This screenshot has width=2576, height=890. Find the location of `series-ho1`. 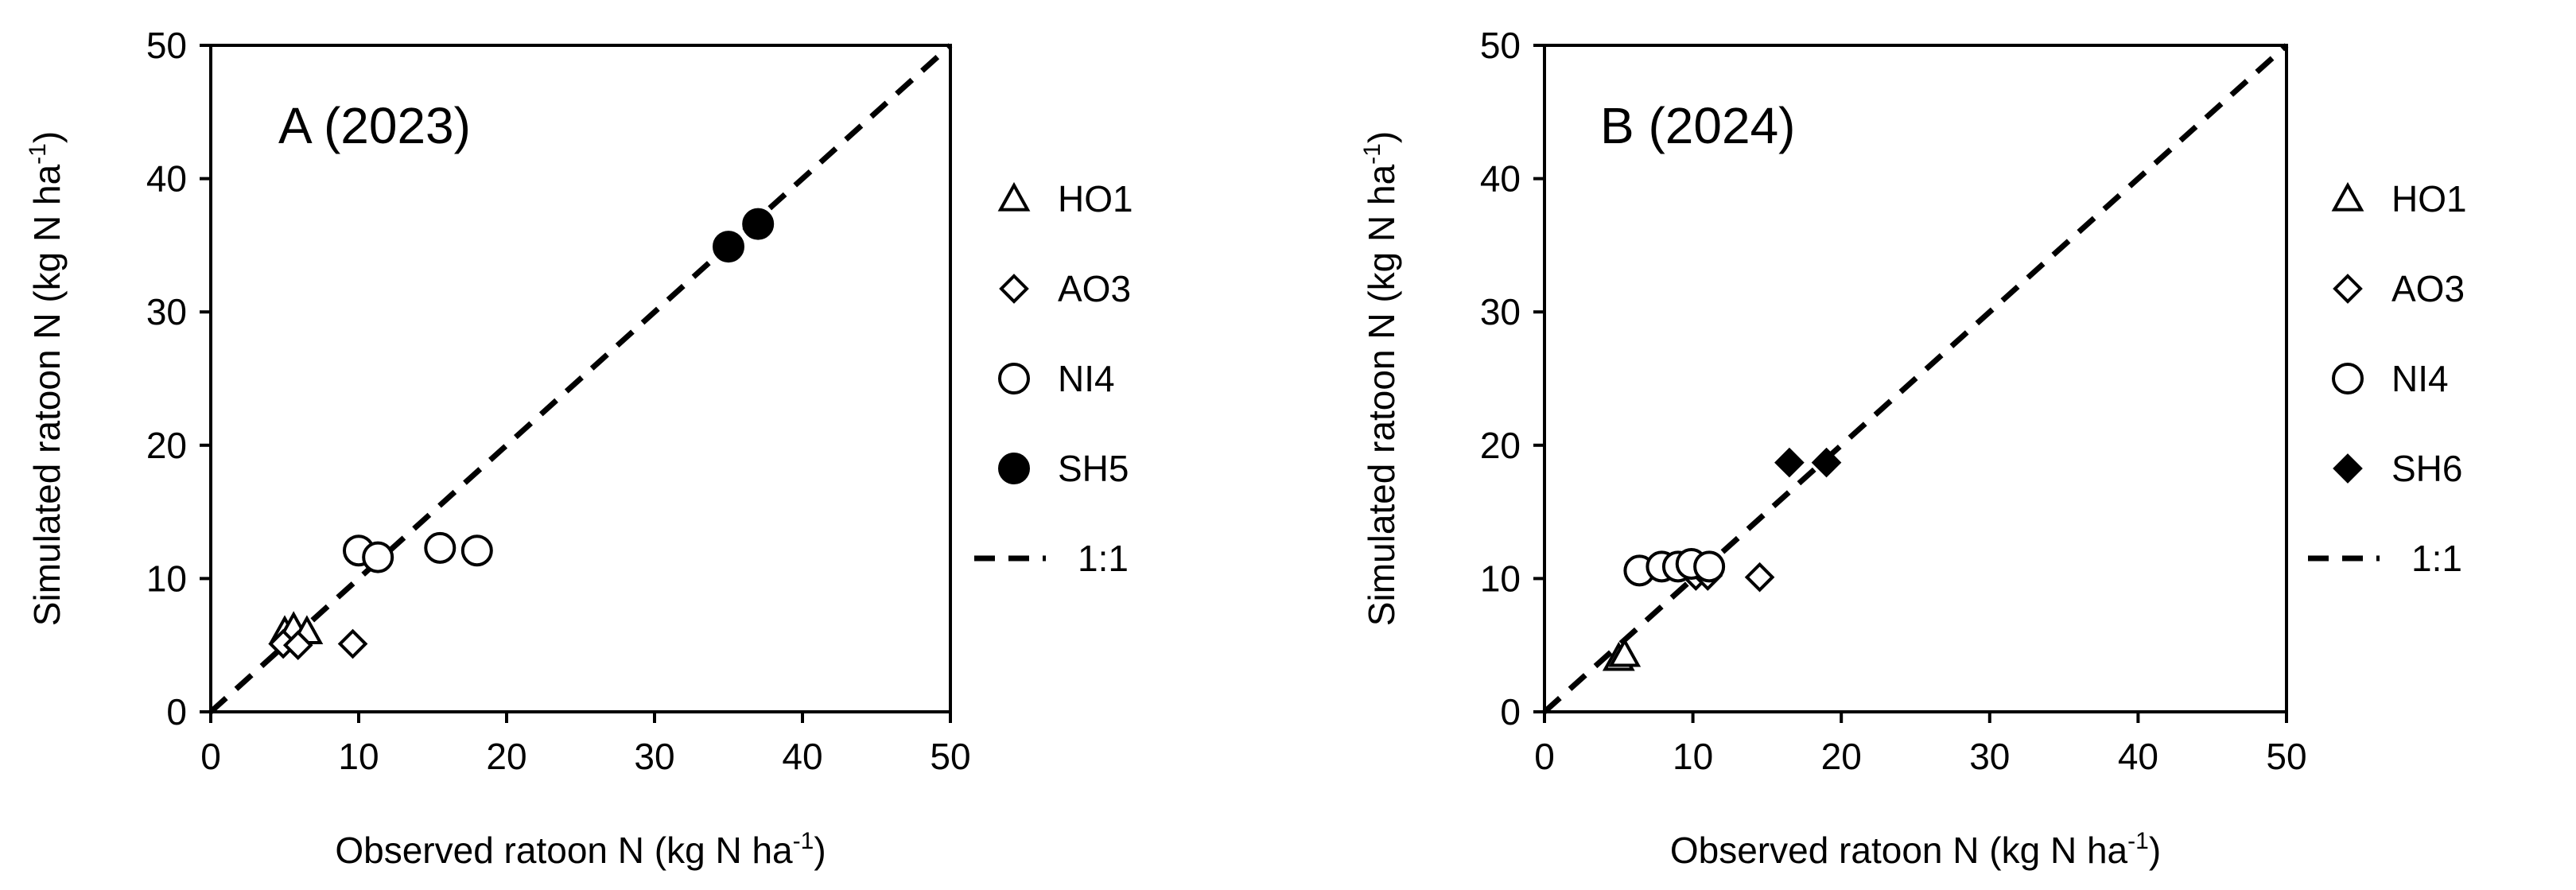

series-ho1 is located at coordinates (1622, 654).